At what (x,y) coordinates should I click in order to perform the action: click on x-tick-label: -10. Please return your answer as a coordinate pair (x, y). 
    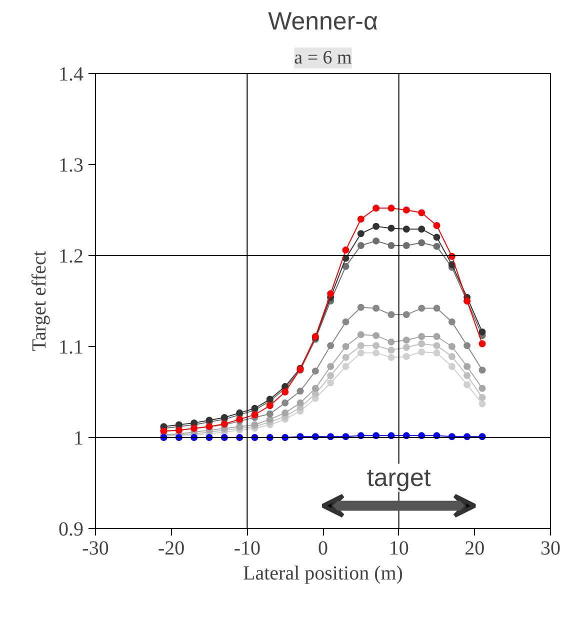
    Looking at the image, I should click on (247, 549).